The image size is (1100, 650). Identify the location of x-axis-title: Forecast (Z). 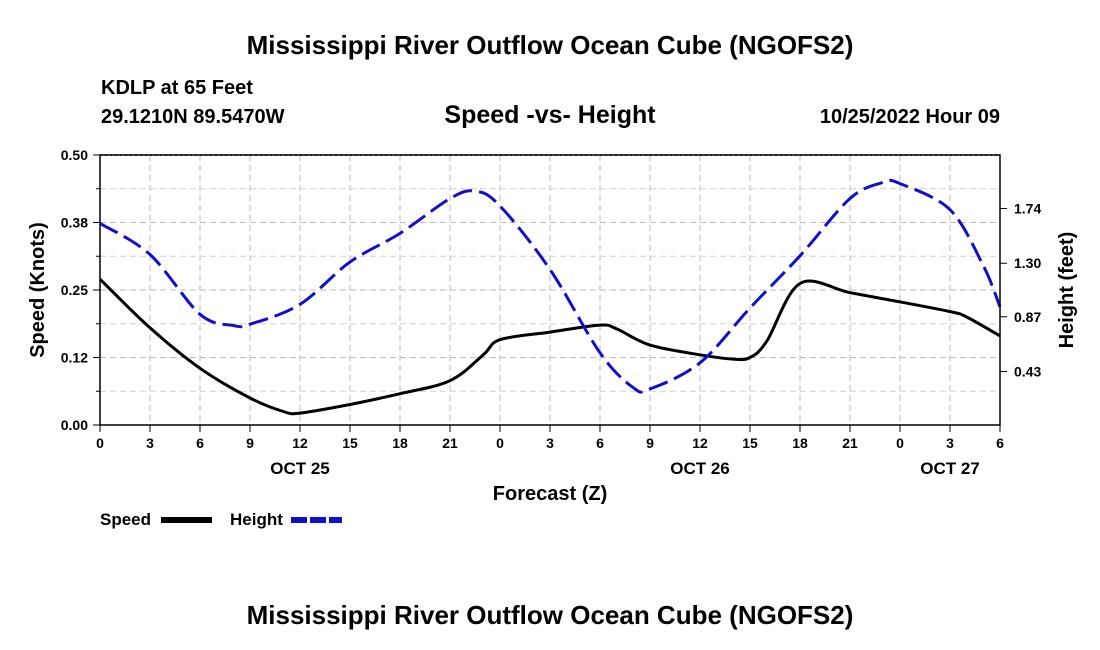
(550, 494).